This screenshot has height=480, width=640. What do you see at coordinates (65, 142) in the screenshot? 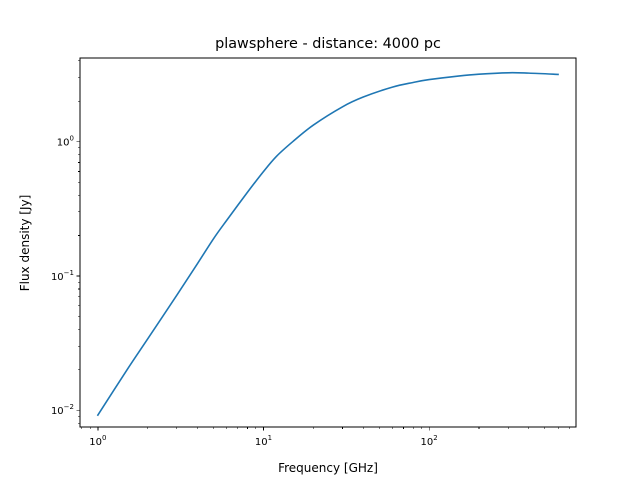
I see `y-tick-label: 10⁰` at bounding box center [65, 142].